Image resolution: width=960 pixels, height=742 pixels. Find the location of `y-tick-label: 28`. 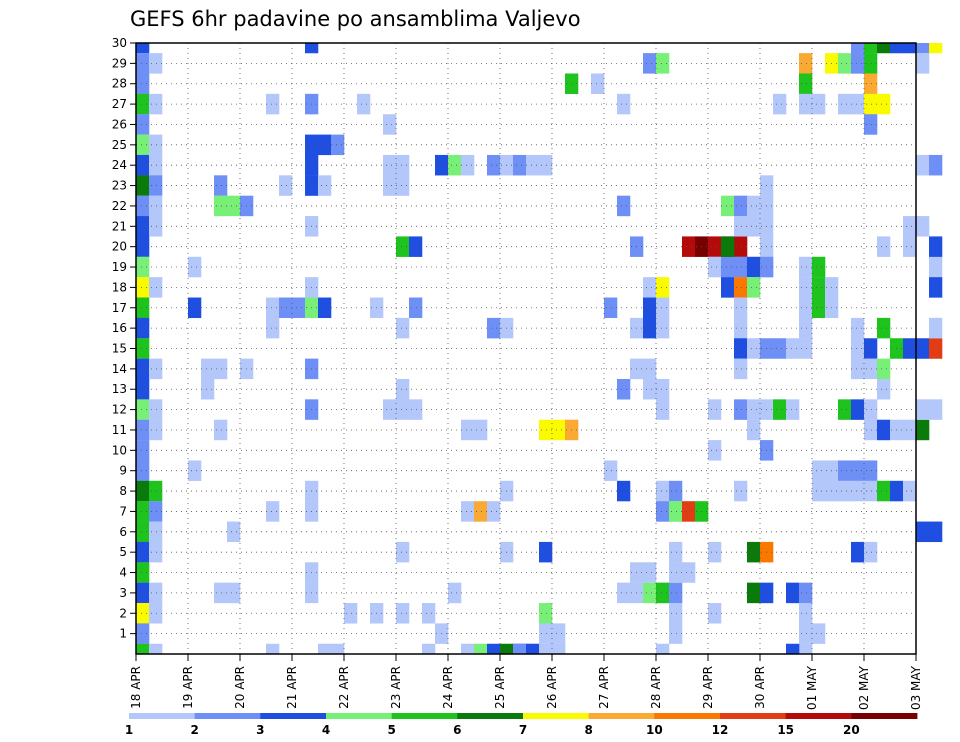

y-tick-label: 28 is located at coordinates (119, 84).